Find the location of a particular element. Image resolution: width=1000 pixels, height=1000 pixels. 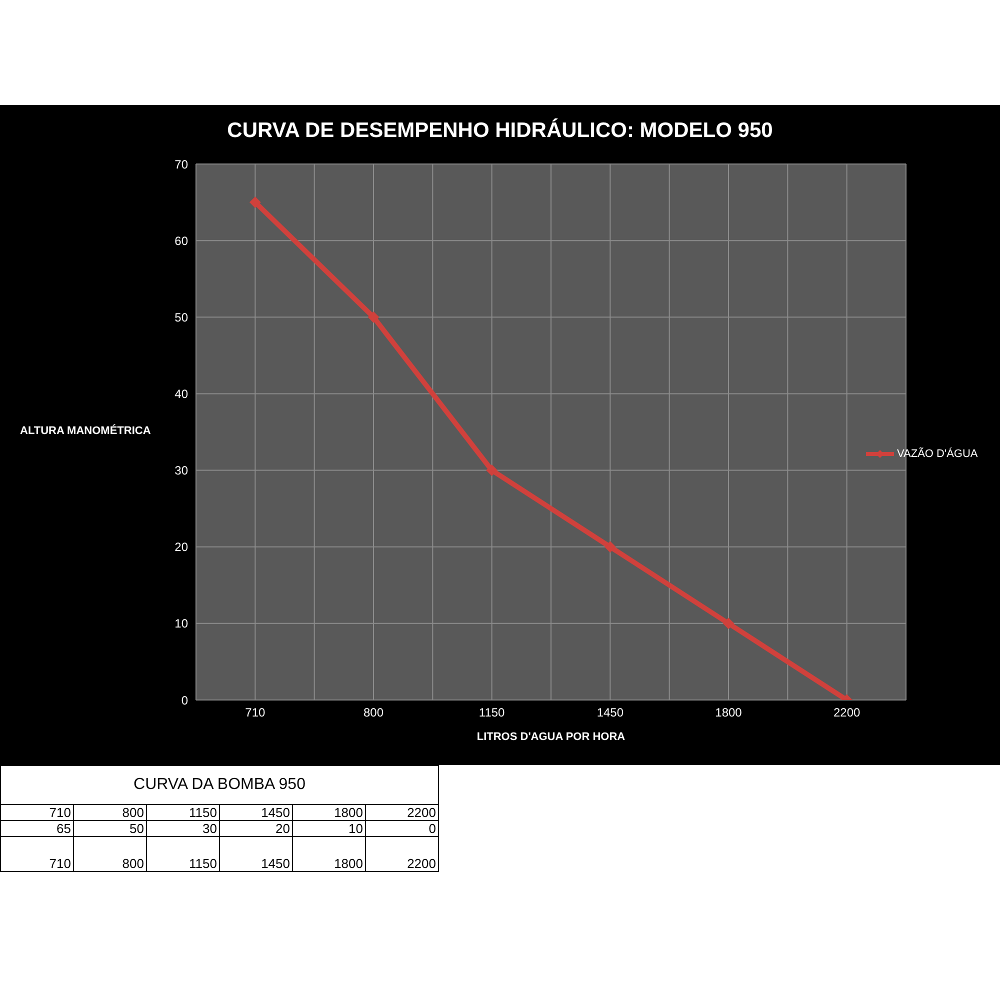

y-tick-label: 40 is located at coordinates (181, 393).